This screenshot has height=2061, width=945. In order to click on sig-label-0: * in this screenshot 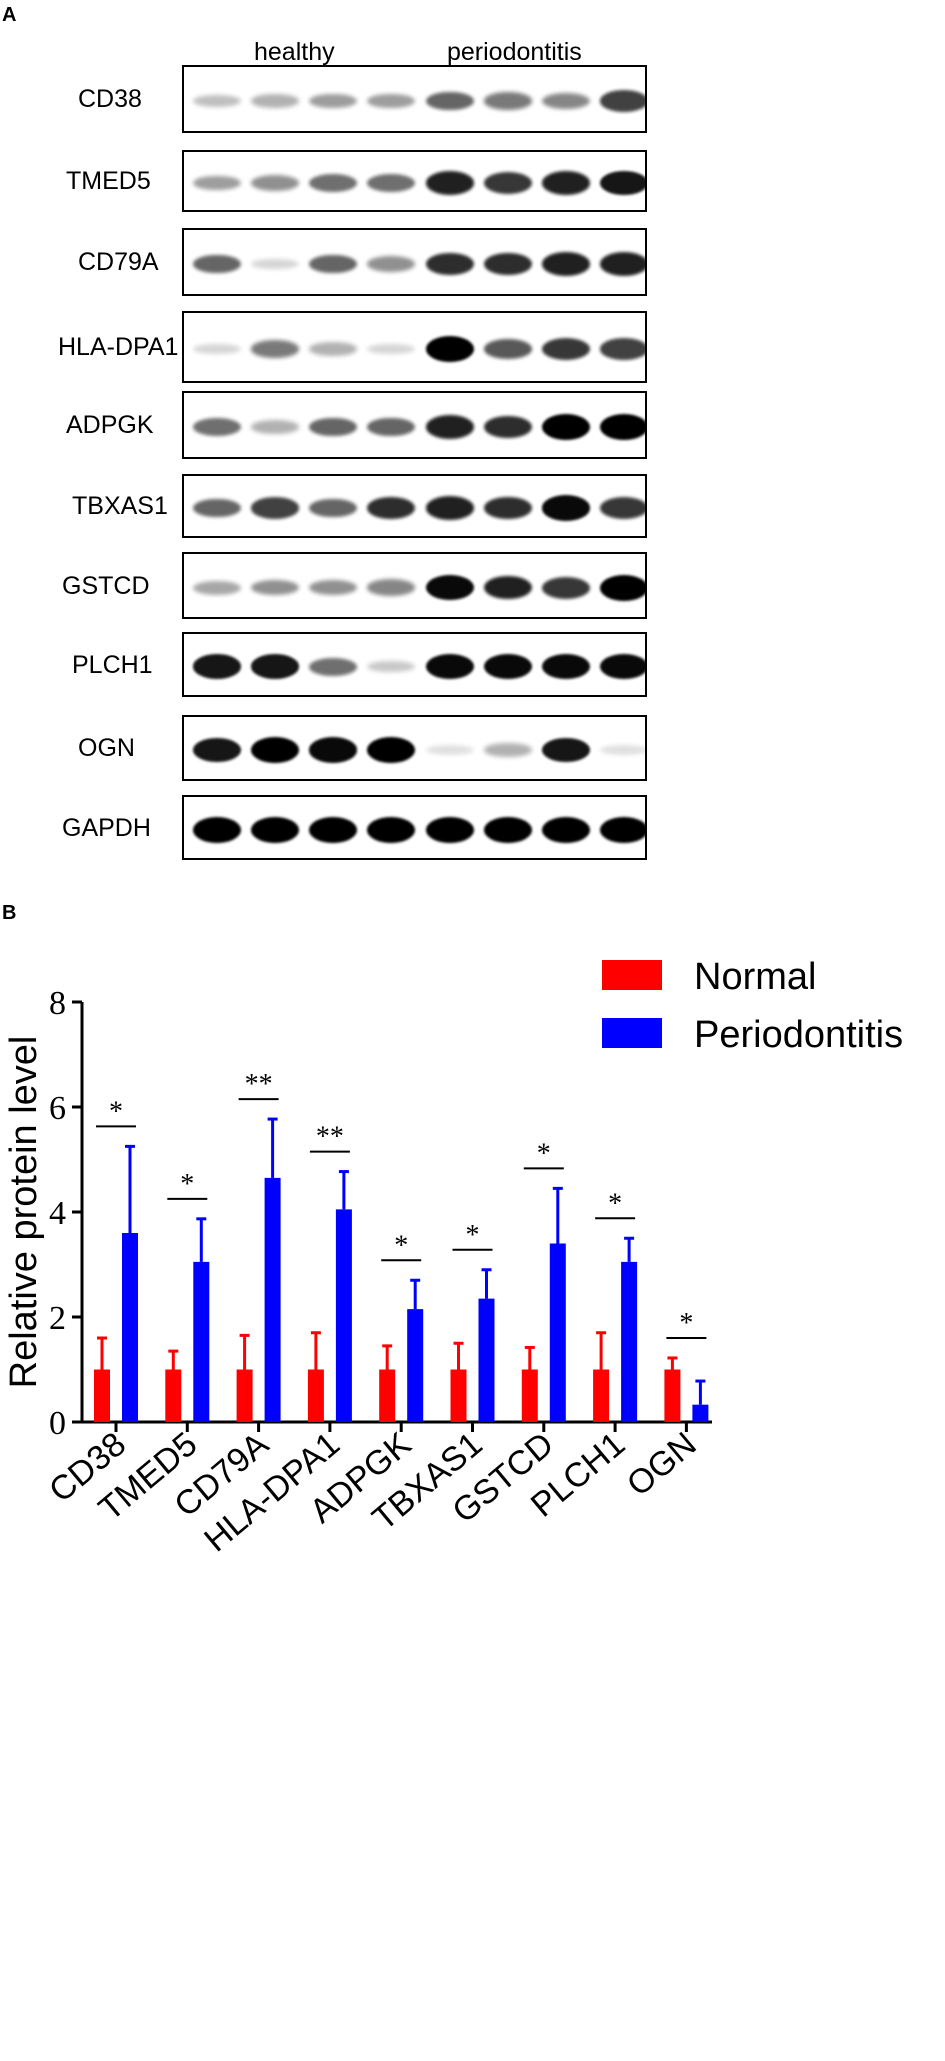, I will do `click(116, 1111)`.